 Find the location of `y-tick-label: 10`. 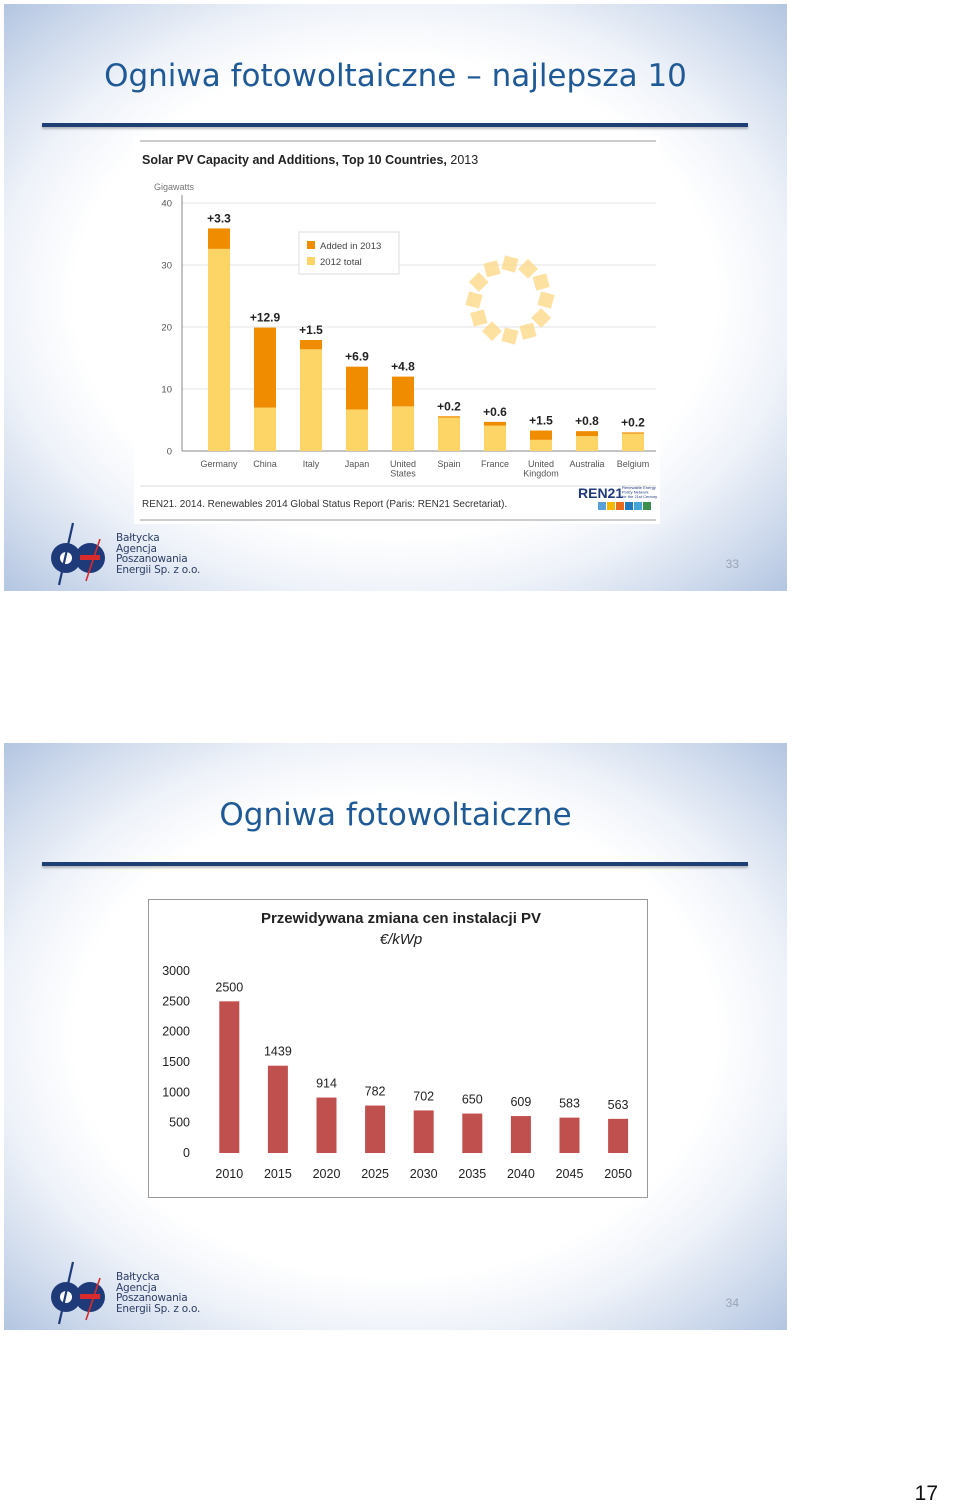

y-tick-label: 10 is located at coordinates (166, 390).